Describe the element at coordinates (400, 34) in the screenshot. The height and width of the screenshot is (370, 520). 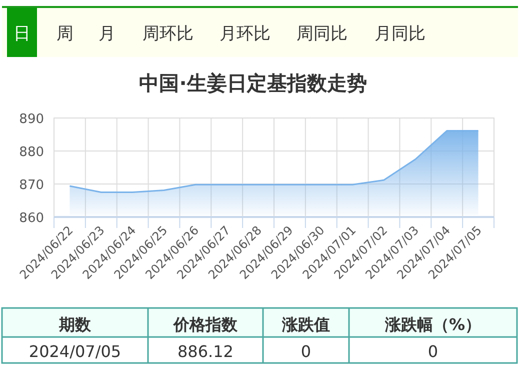
I see `text: 月同比` at that location.